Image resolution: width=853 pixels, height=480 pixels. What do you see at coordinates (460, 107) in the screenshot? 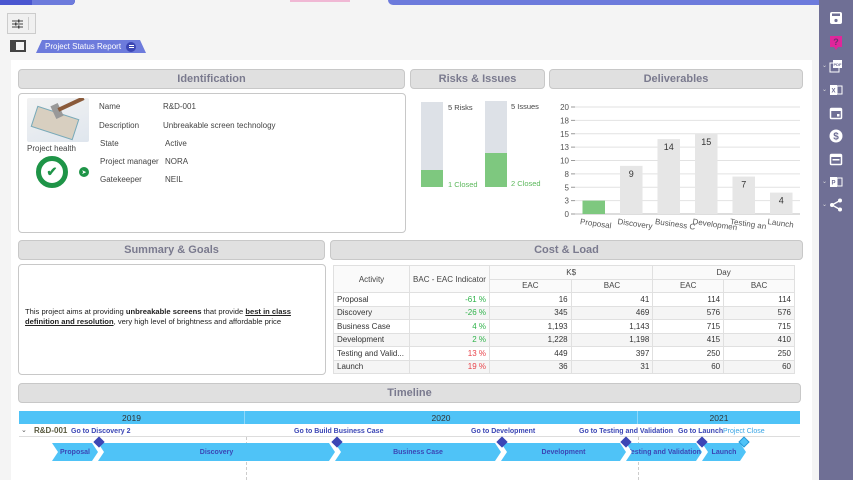
I see `risks-total-label: 5 Risks` at bounding box center [460, 107].